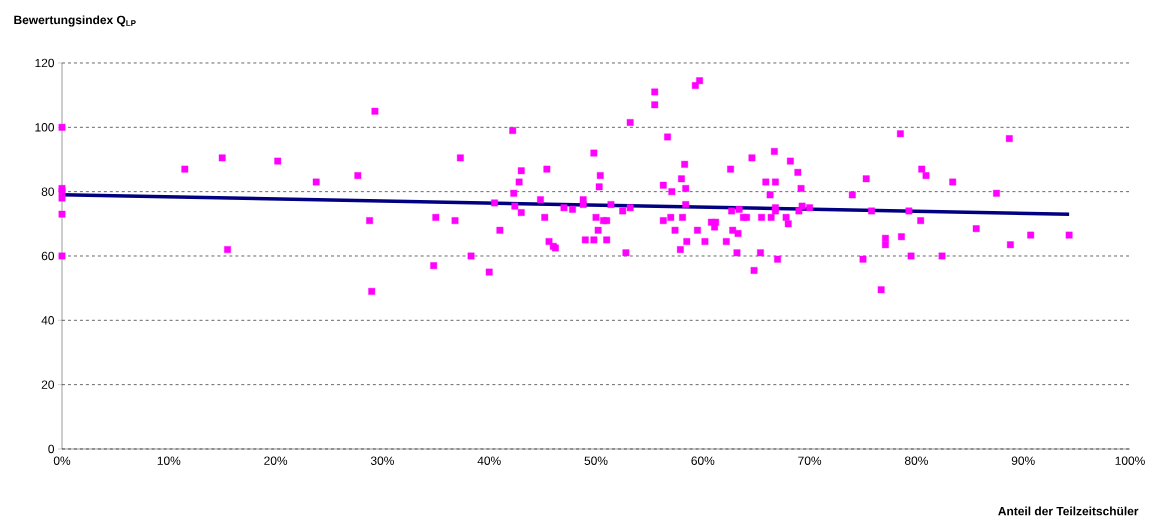 The width and height of the screenshot is (1166, 532). What do you see at coordinates (48, 320) in the screenshot?
I see `y-tick-label: 40` at bounding box center [48, 320].